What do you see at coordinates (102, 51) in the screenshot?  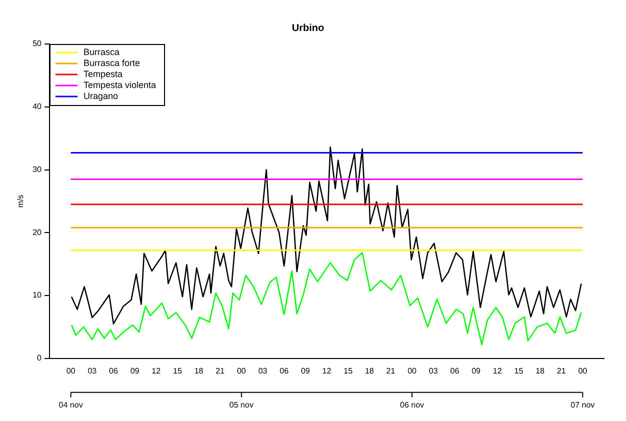 I see `legend-label: Burrasca` at bounding box center [102, 51].